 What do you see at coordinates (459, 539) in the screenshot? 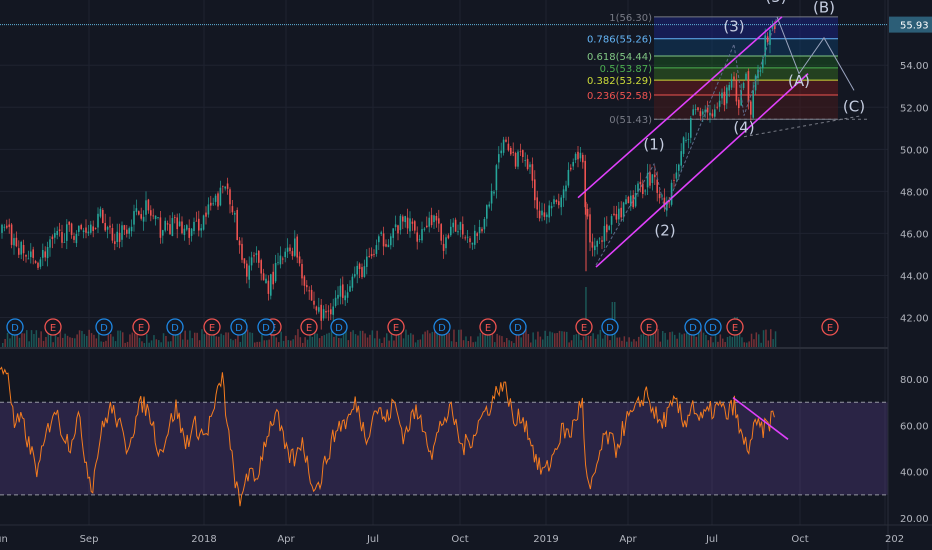
I see `time-tick-label: Oct` at bounding box center [459, 539].